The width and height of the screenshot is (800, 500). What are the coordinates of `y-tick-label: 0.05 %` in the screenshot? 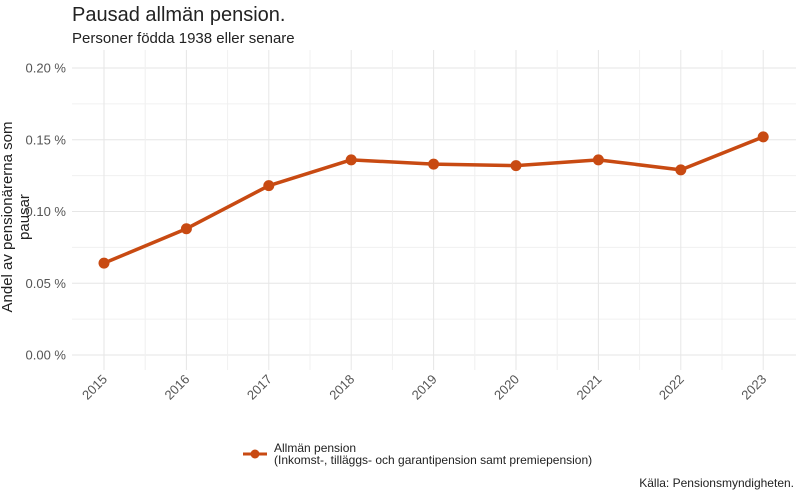 It's located at (46, 283).